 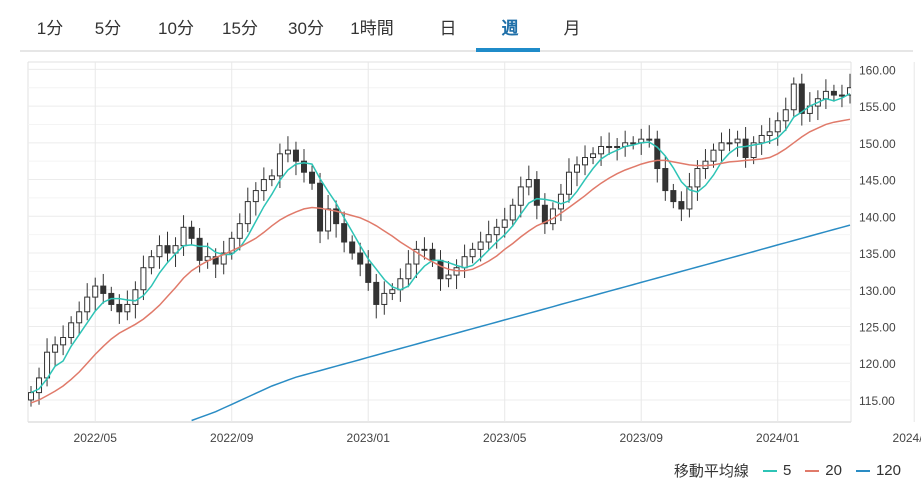 I want to click on x-tick-label: 2023/01, so click(x=369, y=438).